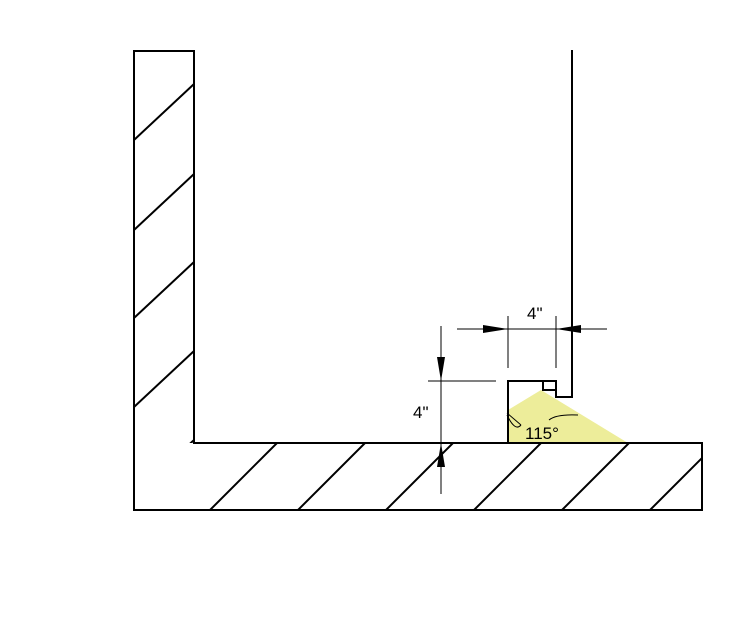  I want to click on floor-hatching, so click(455, 476).